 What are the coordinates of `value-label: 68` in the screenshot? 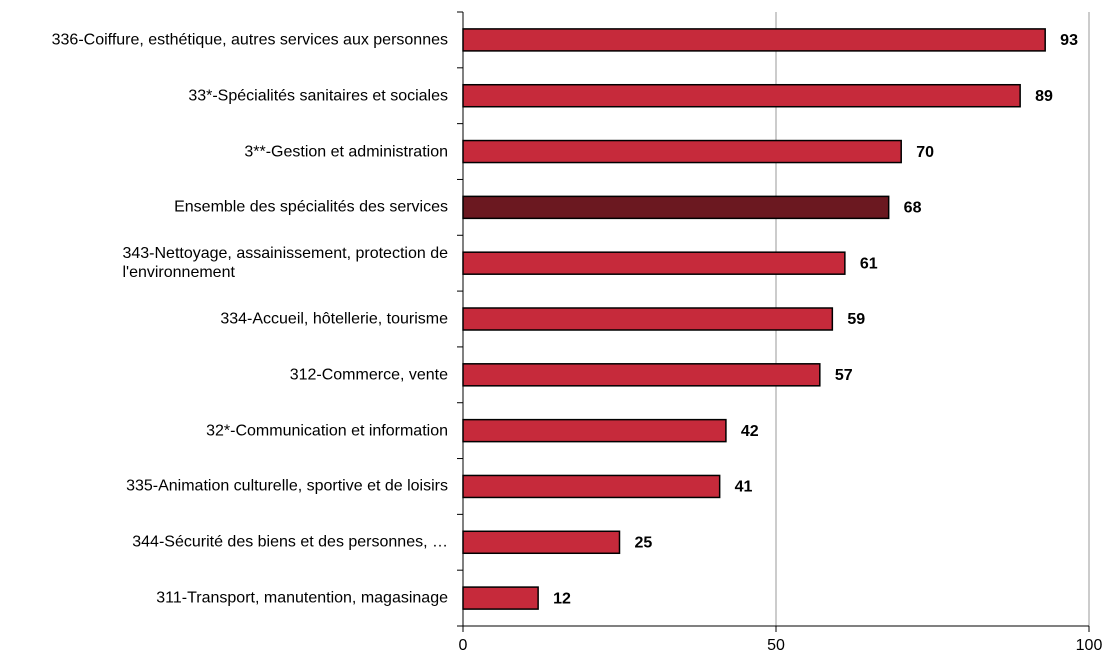 It's located at (913, 208).